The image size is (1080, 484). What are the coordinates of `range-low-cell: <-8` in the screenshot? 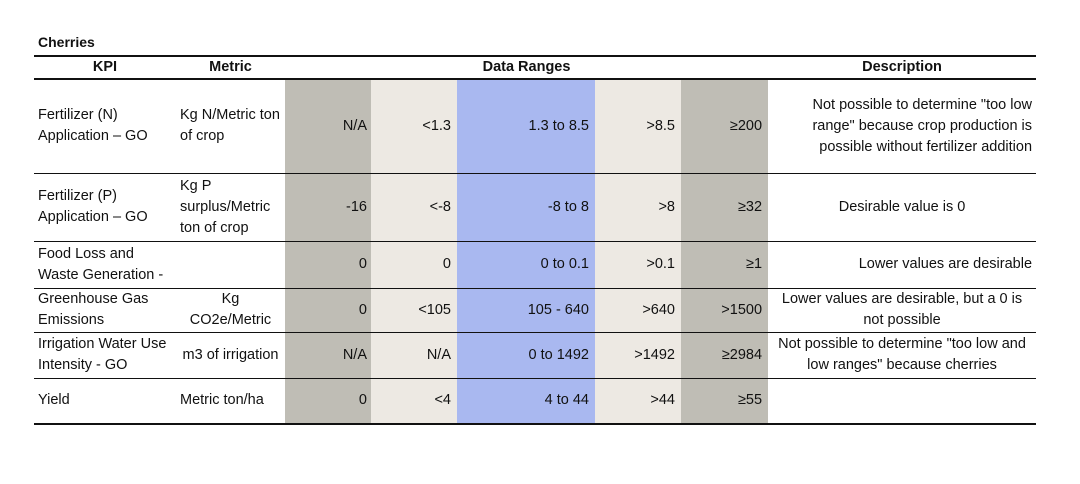 It's located at (414, 207).